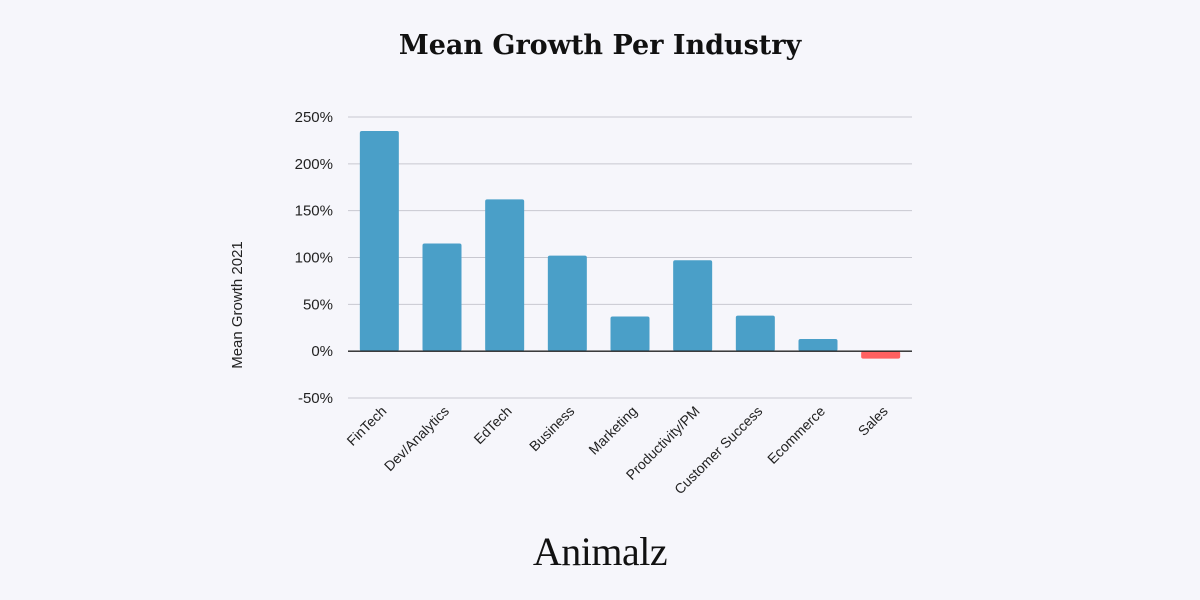 The width and height of the screenshot is (1200, 600). Describe the element at coordinates (237, 305) in the screenshot. I see `y-axis-label: Mean Growth 2021` at that location.